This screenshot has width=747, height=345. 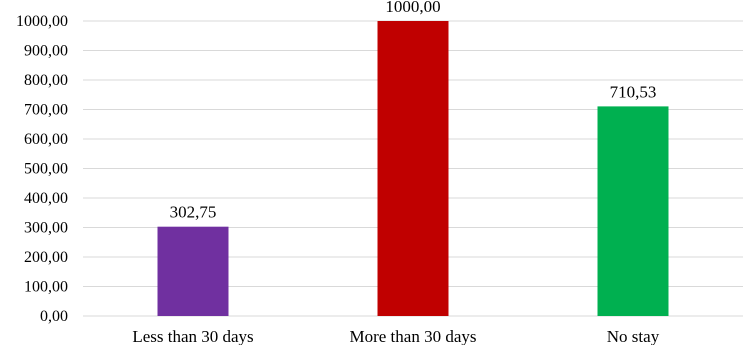 I want to click on y-tick-label: 700,00, so click(x=46, y=110).